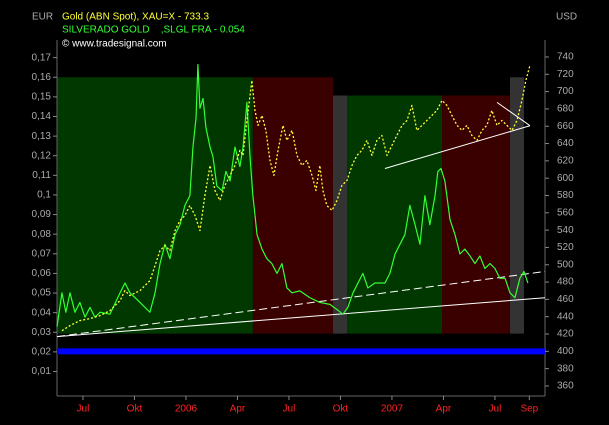 This screenshot has width=609, height=425. What do you see at coordinates (565, 334) in the screenshot?
I see `y2-tick-label: 420` at bounding box center [565, 334].